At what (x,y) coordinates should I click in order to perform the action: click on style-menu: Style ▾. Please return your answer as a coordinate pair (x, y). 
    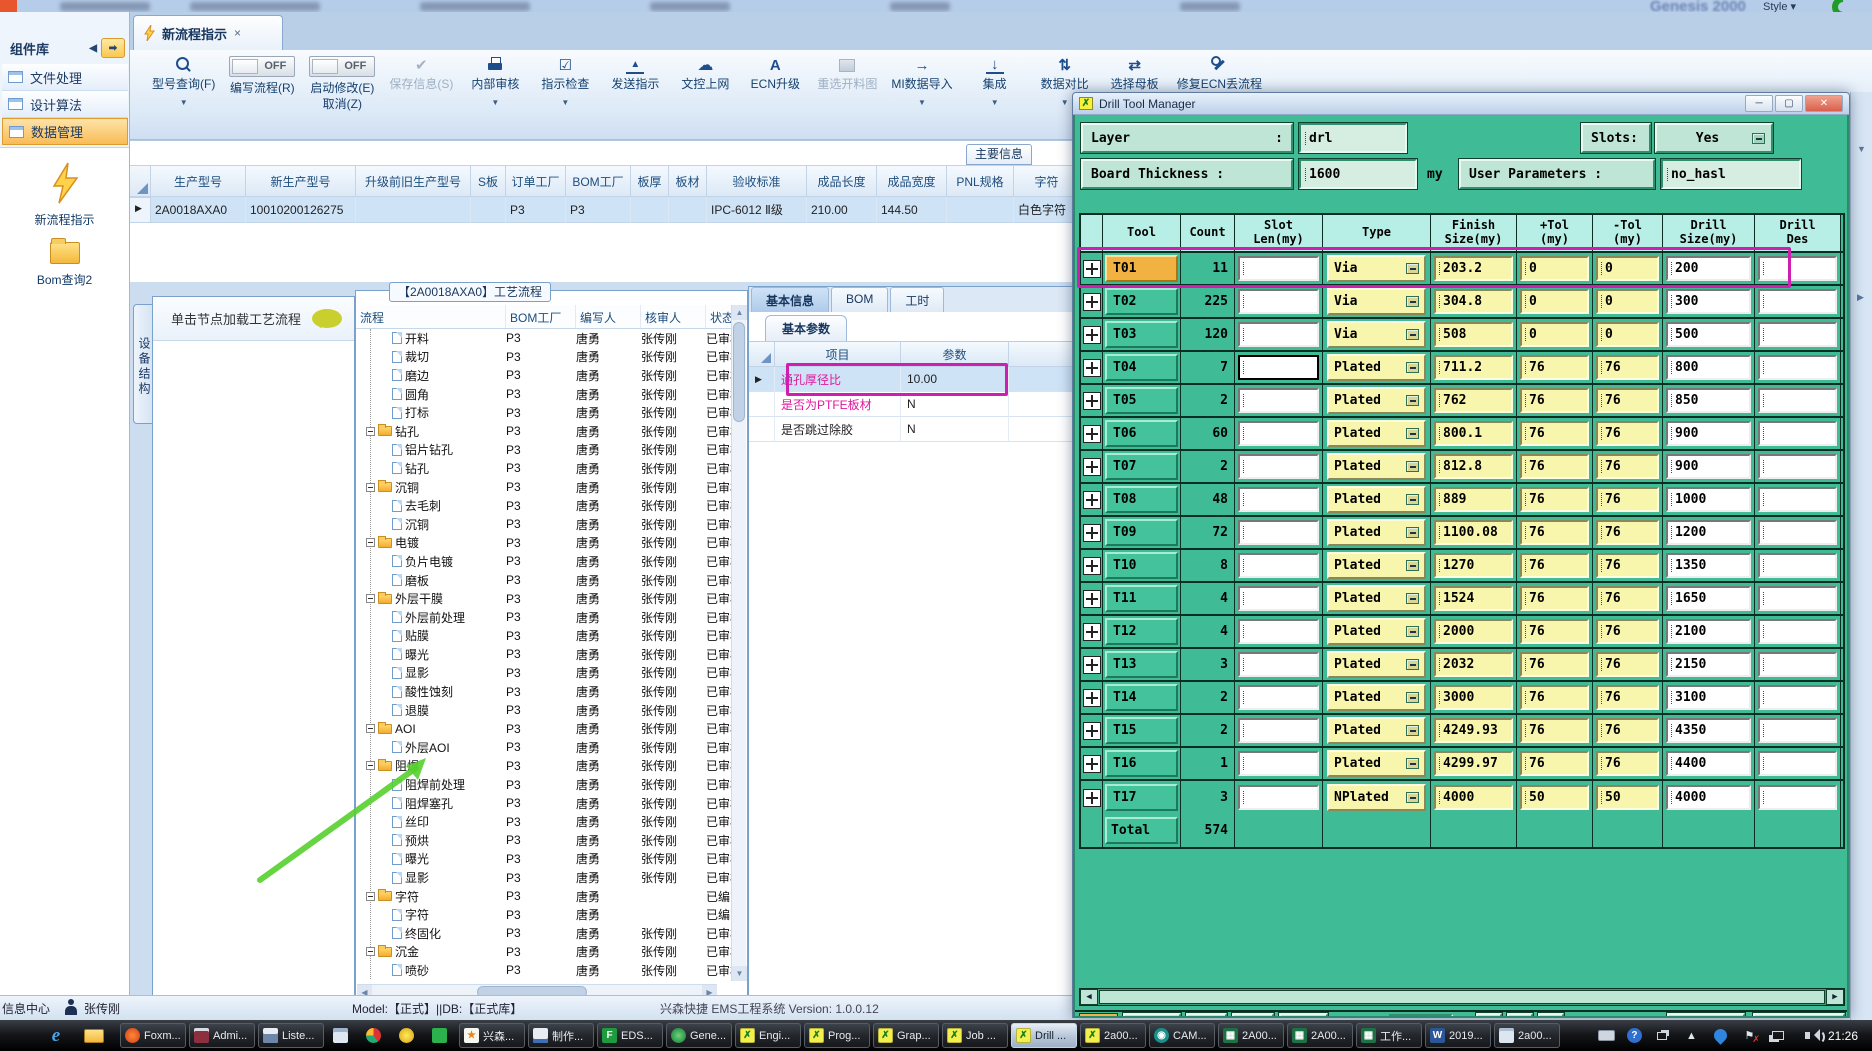
    Looking at the image, I should click on (1780, 7).